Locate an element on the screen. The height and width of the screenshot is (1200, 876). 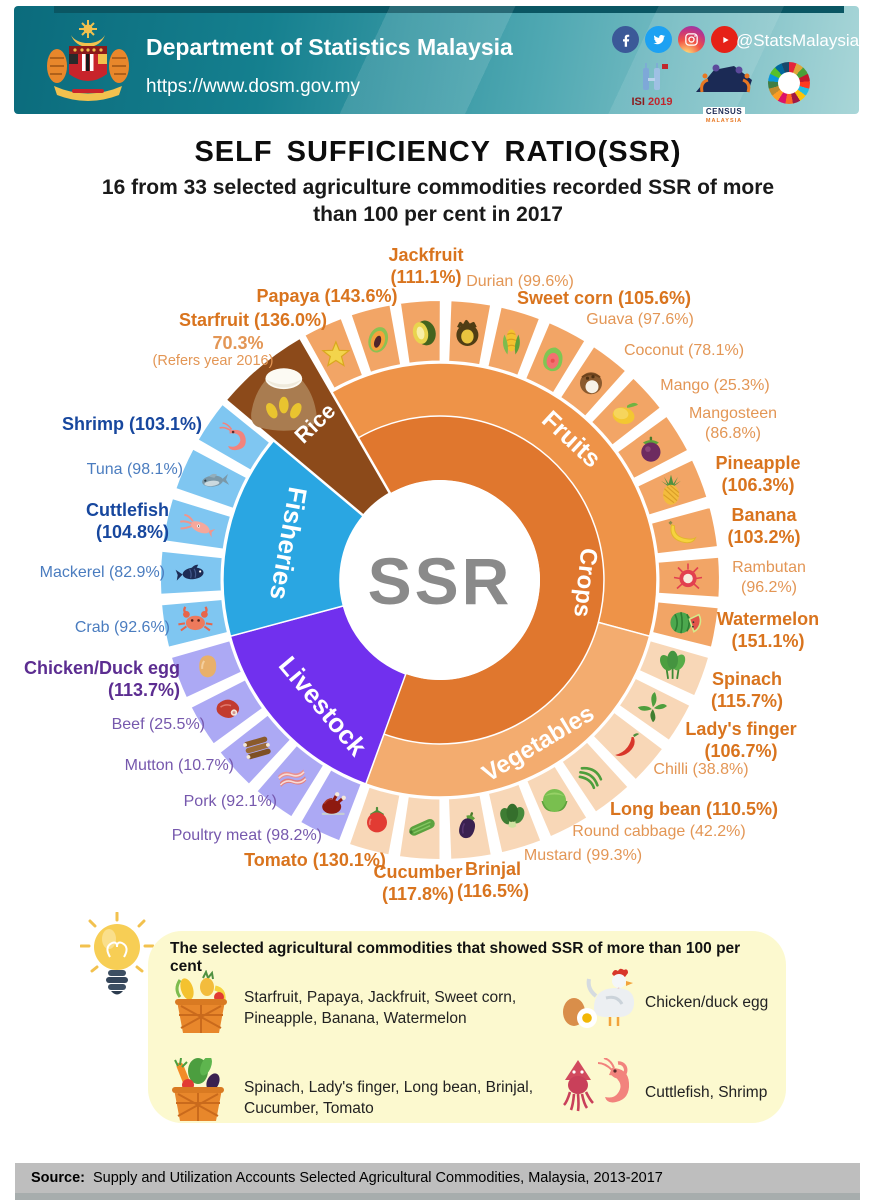
social-icons-row is located at coordinates (675, 39).